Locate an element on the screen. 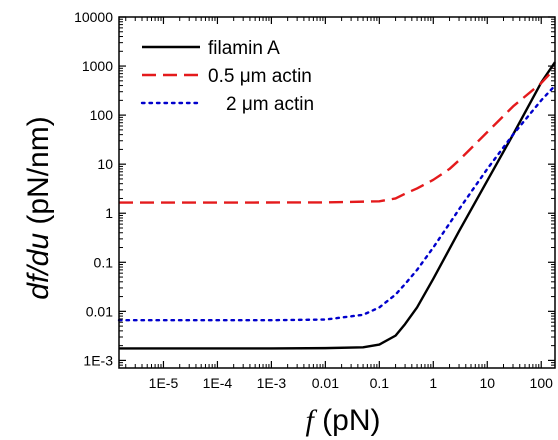 The width and height of the screenshot is (558, 440). y-axis-unit: (pN/nm) is located at coordinates (38, 174).